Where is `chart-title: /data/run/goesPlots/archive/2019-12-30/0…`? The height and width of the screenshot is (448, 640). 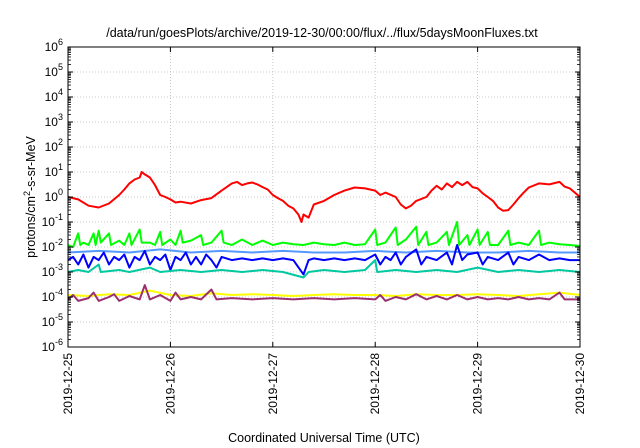 chart-title: /data/run/goesPlots/archive/2019-12-30/0… is located at coordinates (322, 33).